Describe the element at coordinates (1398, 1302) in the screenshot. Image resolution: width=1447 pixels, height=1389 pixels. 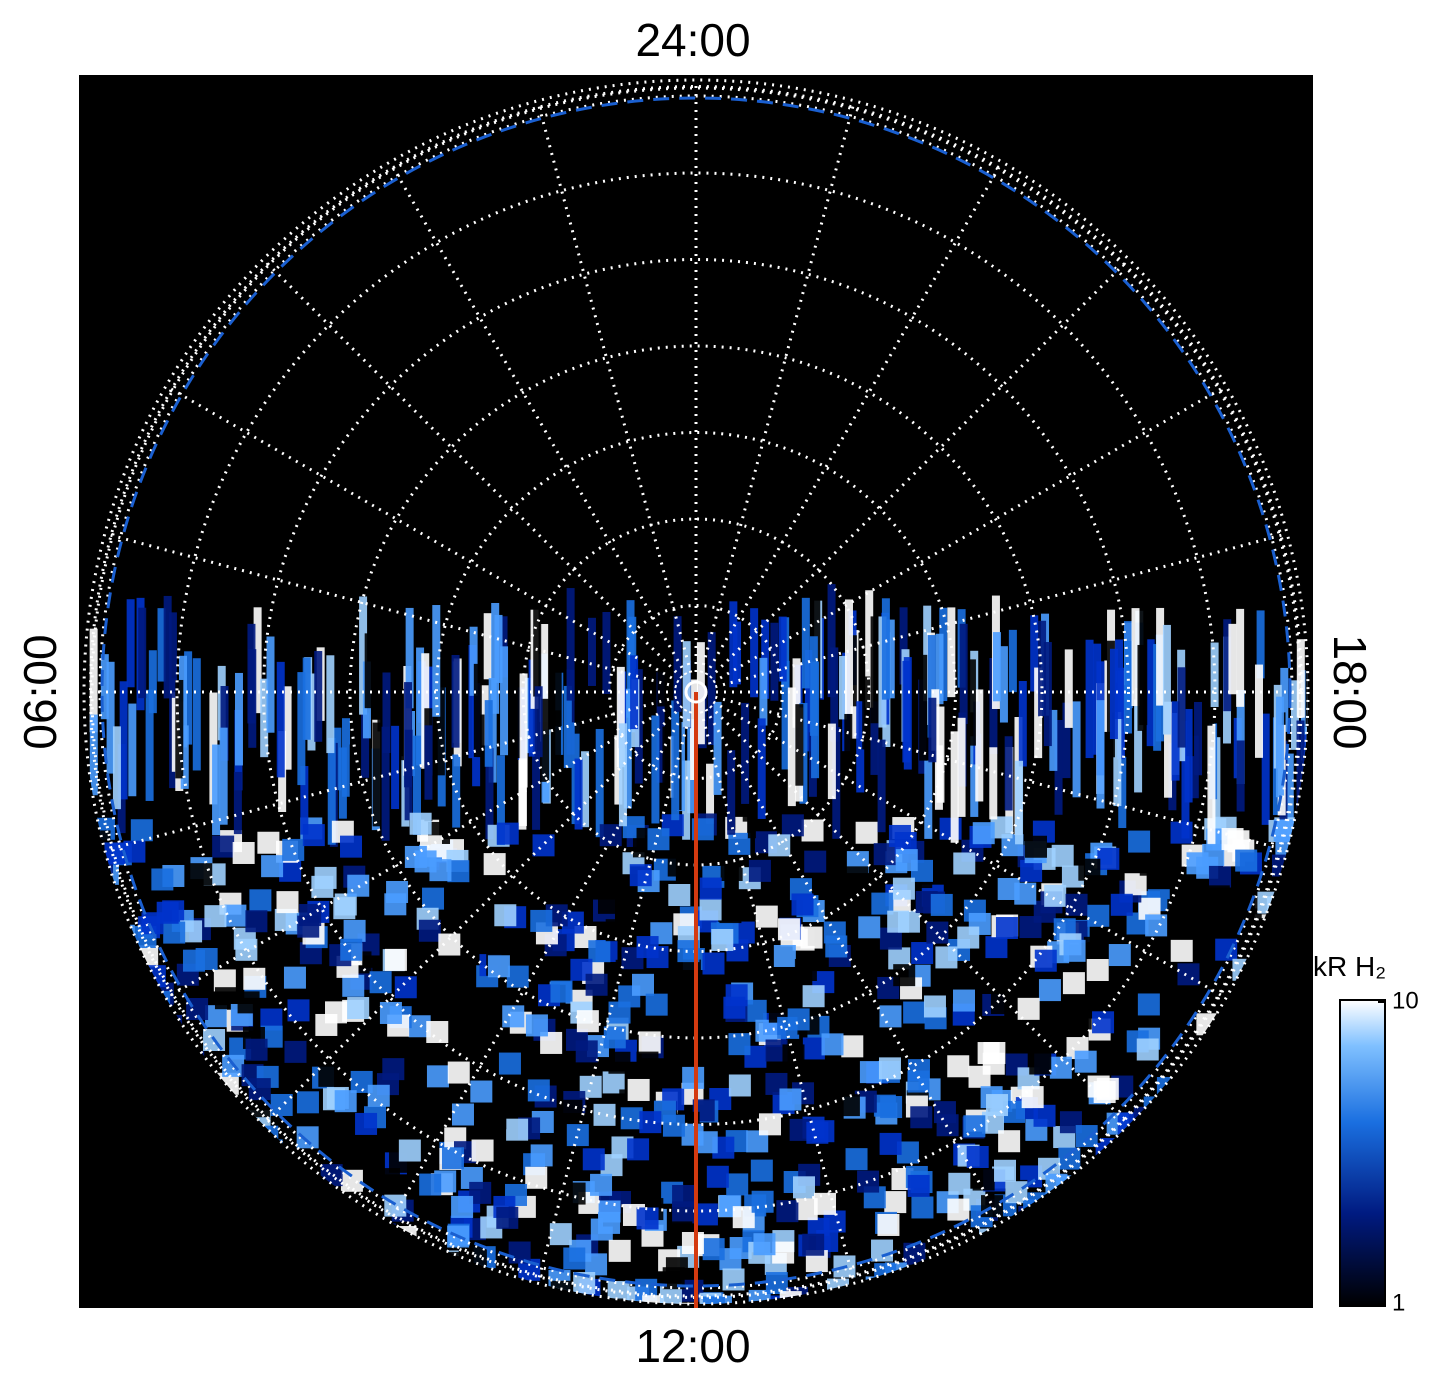
I see `colorbar-tick-label: 1` at that location.